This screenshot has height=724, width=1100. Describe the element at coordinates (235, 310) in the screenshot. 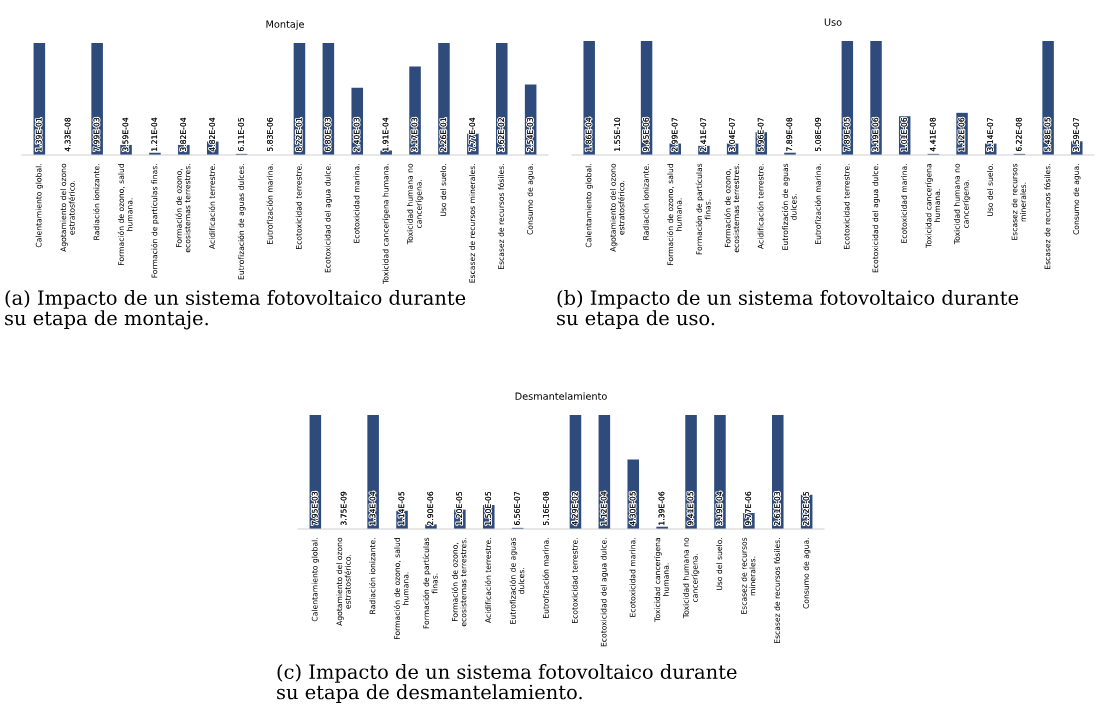

I see `text: (a) Impacto de un sistema fotovoltaico durante su etapa de montaje.` at that location.